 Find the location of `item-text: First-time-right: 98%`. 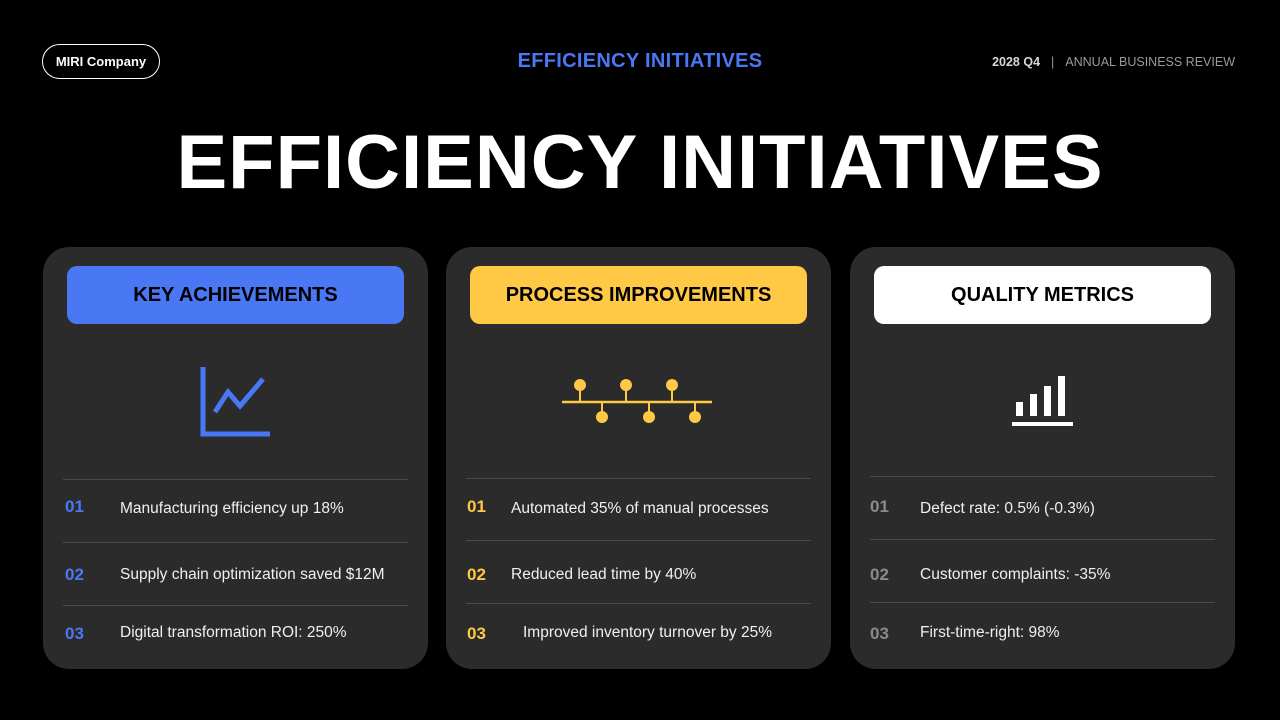

item-text: First-time-right: 98% is located at coordinates (990, 632).